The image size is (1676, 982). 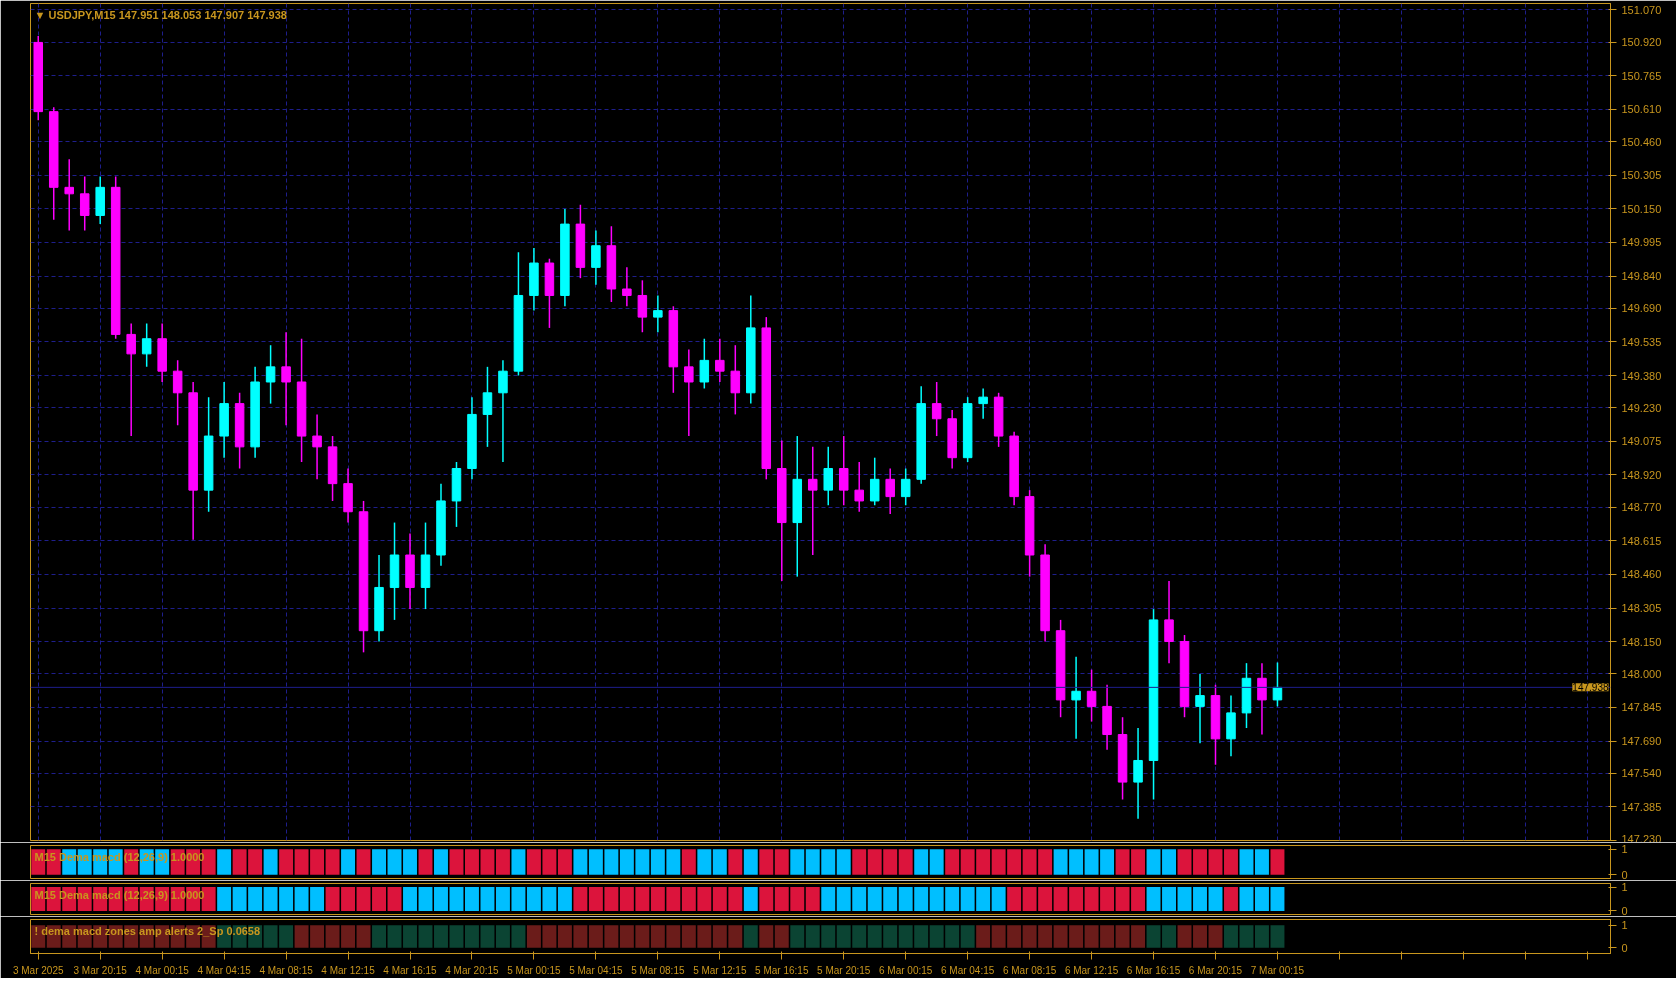 I want to click on y-tick-label: 149.690, so click(x=1641, y=308).